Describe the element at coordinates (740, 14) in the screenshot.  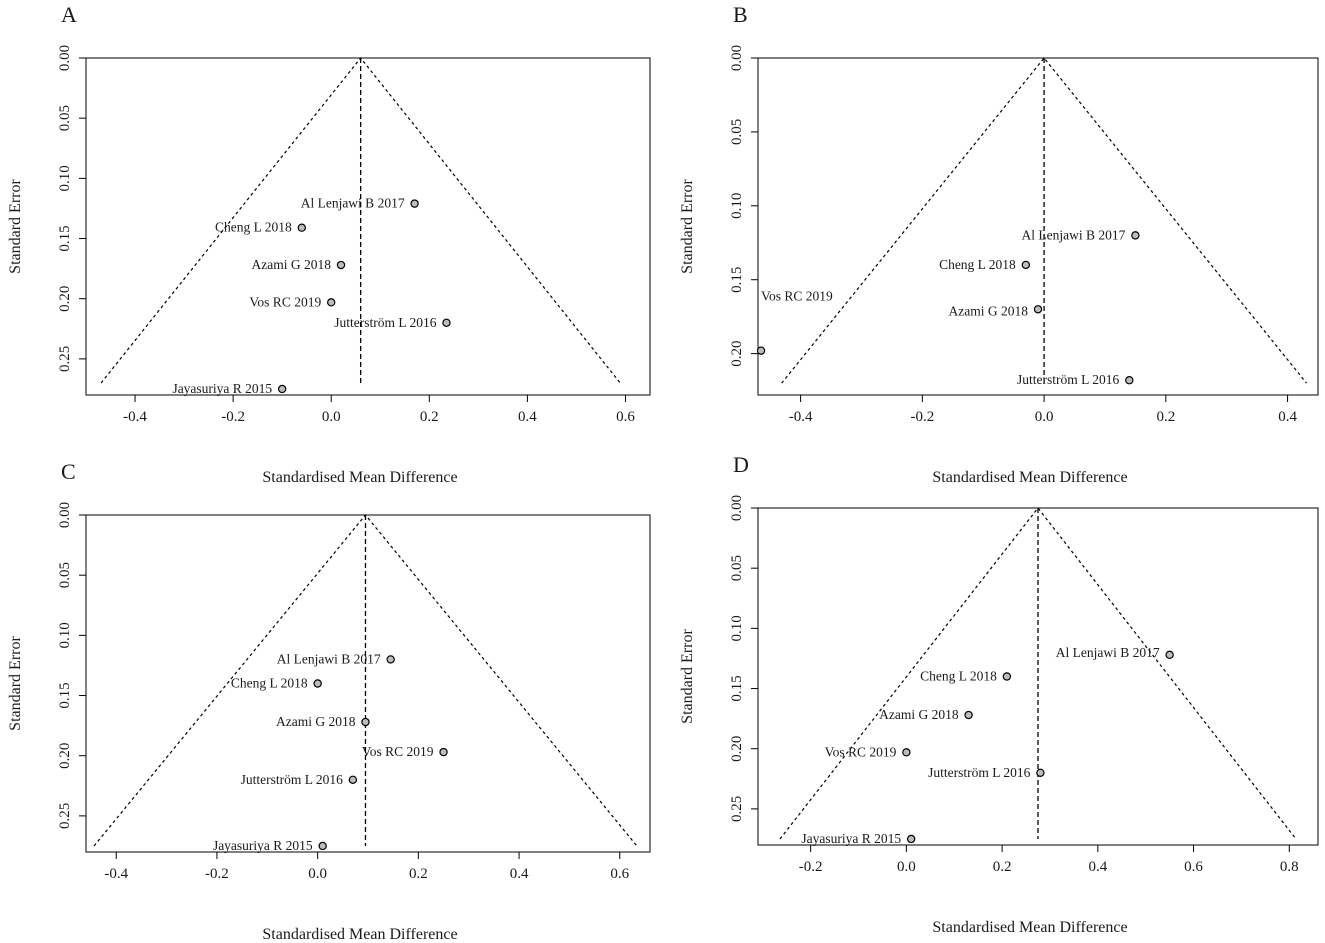
I see `panel-letter: B` at that location.